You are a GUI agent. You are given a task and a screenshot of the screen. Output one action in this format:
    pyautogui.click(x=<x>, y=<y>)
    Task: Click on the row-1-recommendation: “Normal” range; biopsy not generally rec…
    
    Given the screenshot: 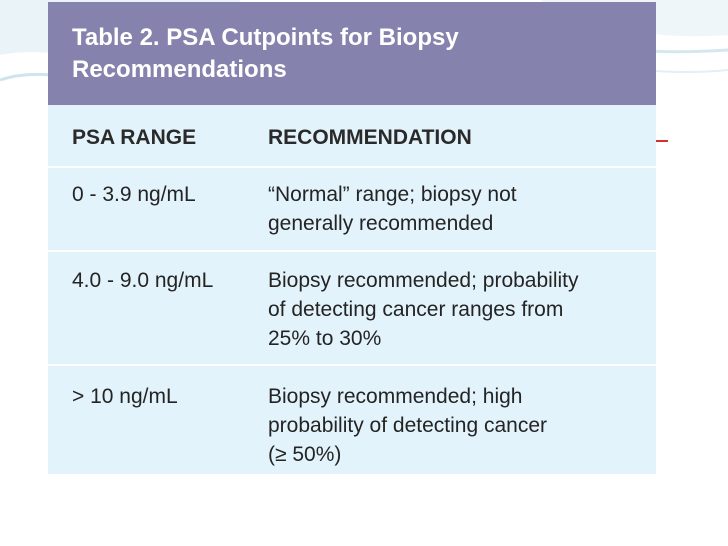 What is the action you would take?
    pyautogui.click(x=453, y=209)
    